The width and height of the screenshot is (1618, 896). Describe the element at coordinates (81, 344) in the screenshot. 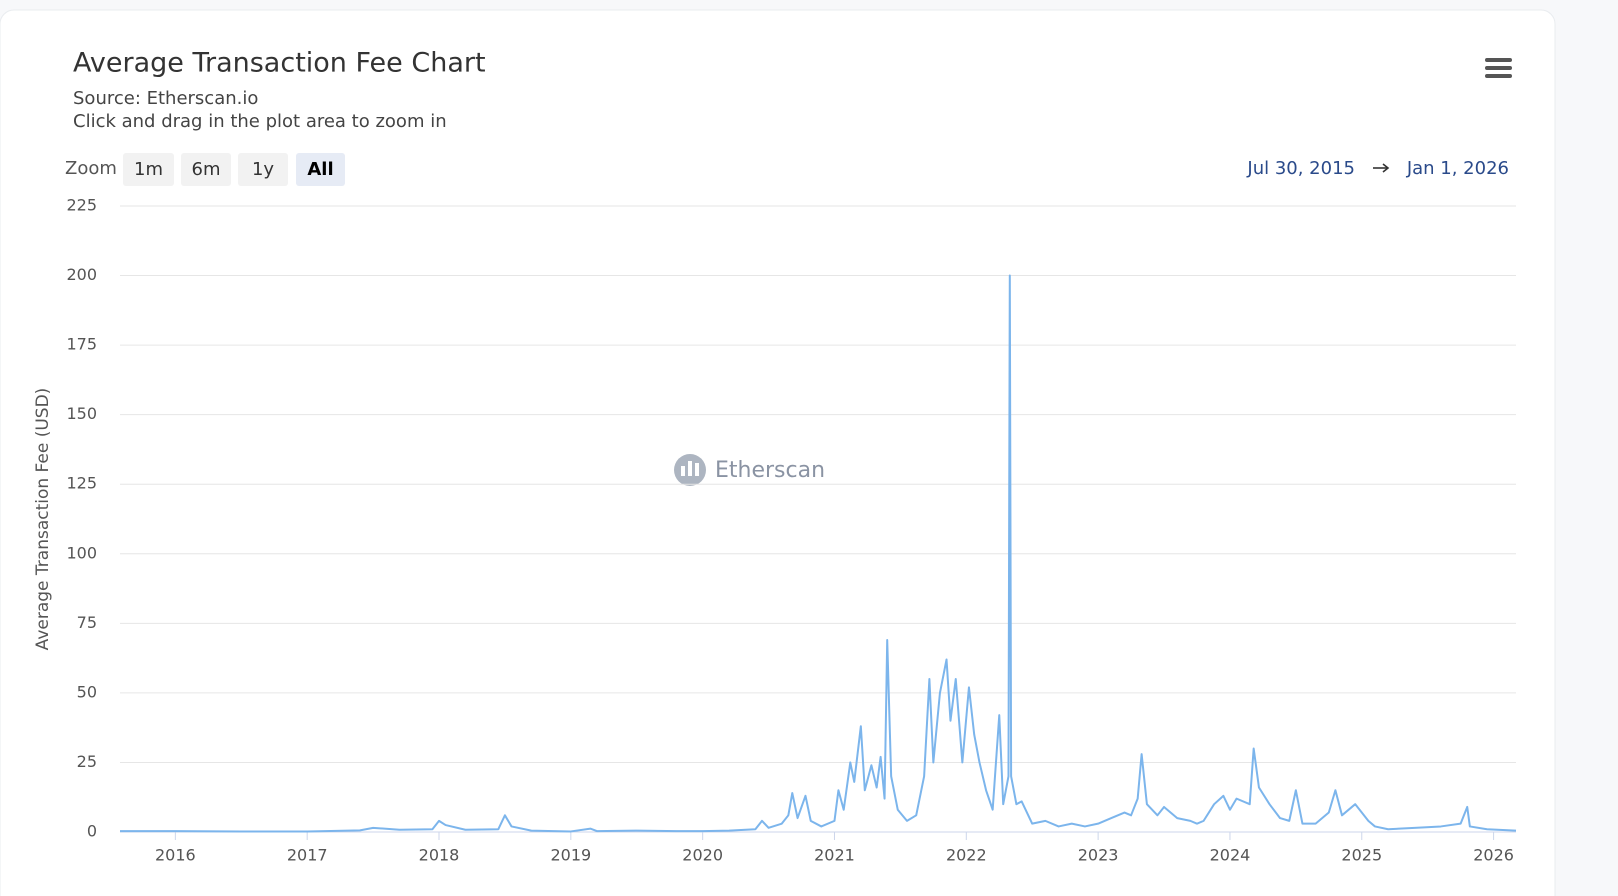

I see `y-tick-label: 175` at that location.